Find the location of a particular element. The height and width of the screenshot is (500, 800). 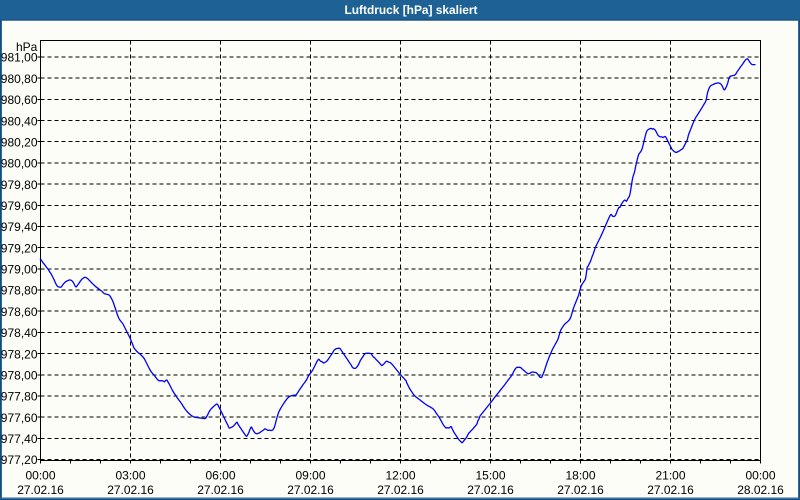

svg-text: 977,80 is located at coordinates (19, 397).